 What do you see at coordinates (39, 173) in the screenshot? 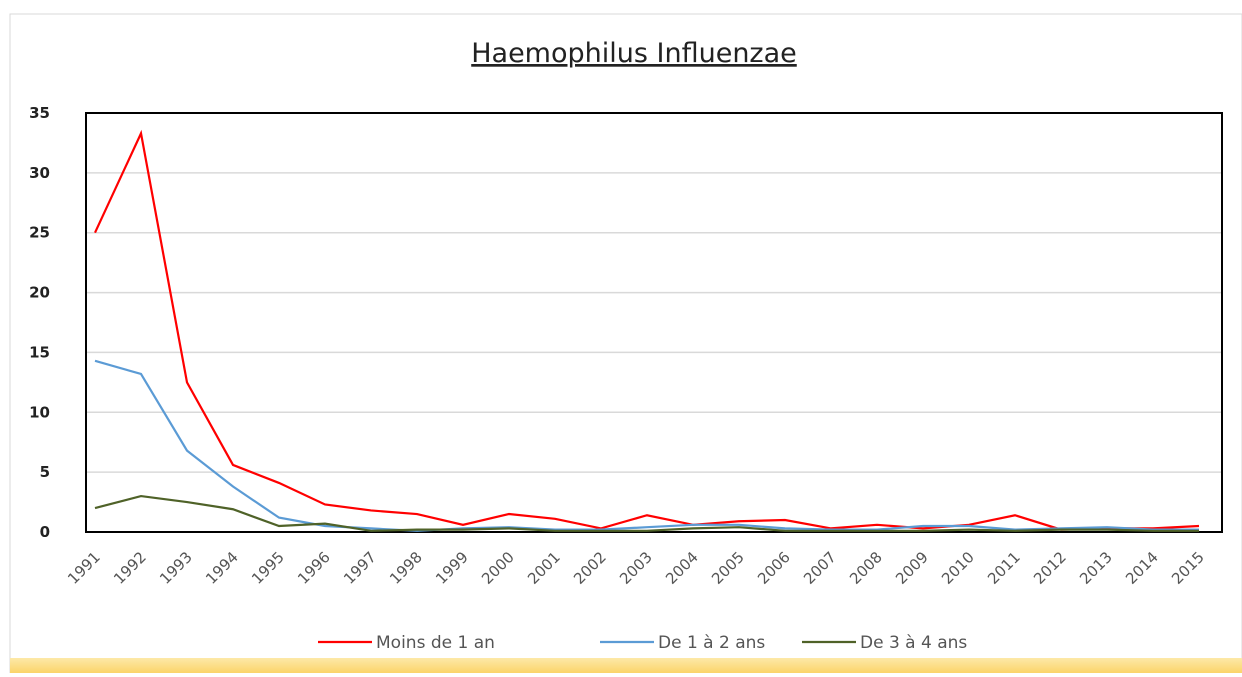
I see `y-tick-label: 30` at bounding box center [39, 173].